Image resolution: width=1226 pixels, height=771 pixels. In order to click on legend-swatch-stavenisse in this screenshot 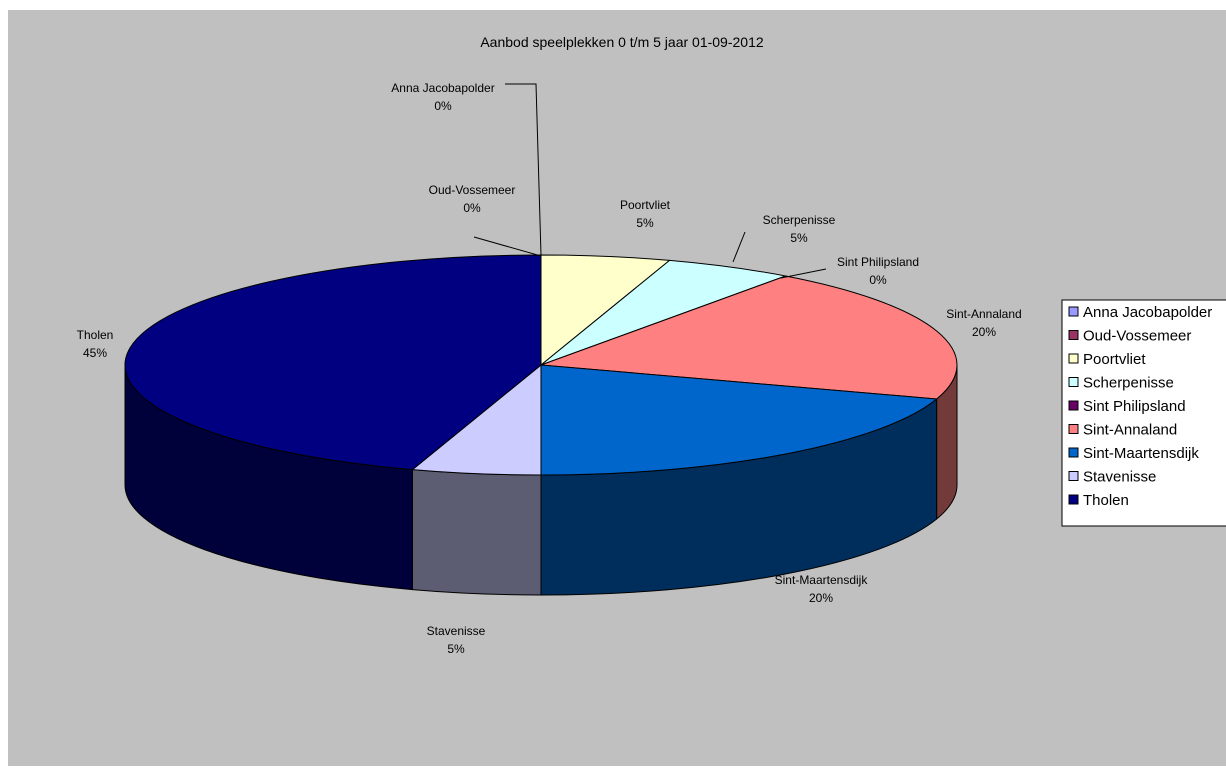, I will do `click(1073, 476)`.